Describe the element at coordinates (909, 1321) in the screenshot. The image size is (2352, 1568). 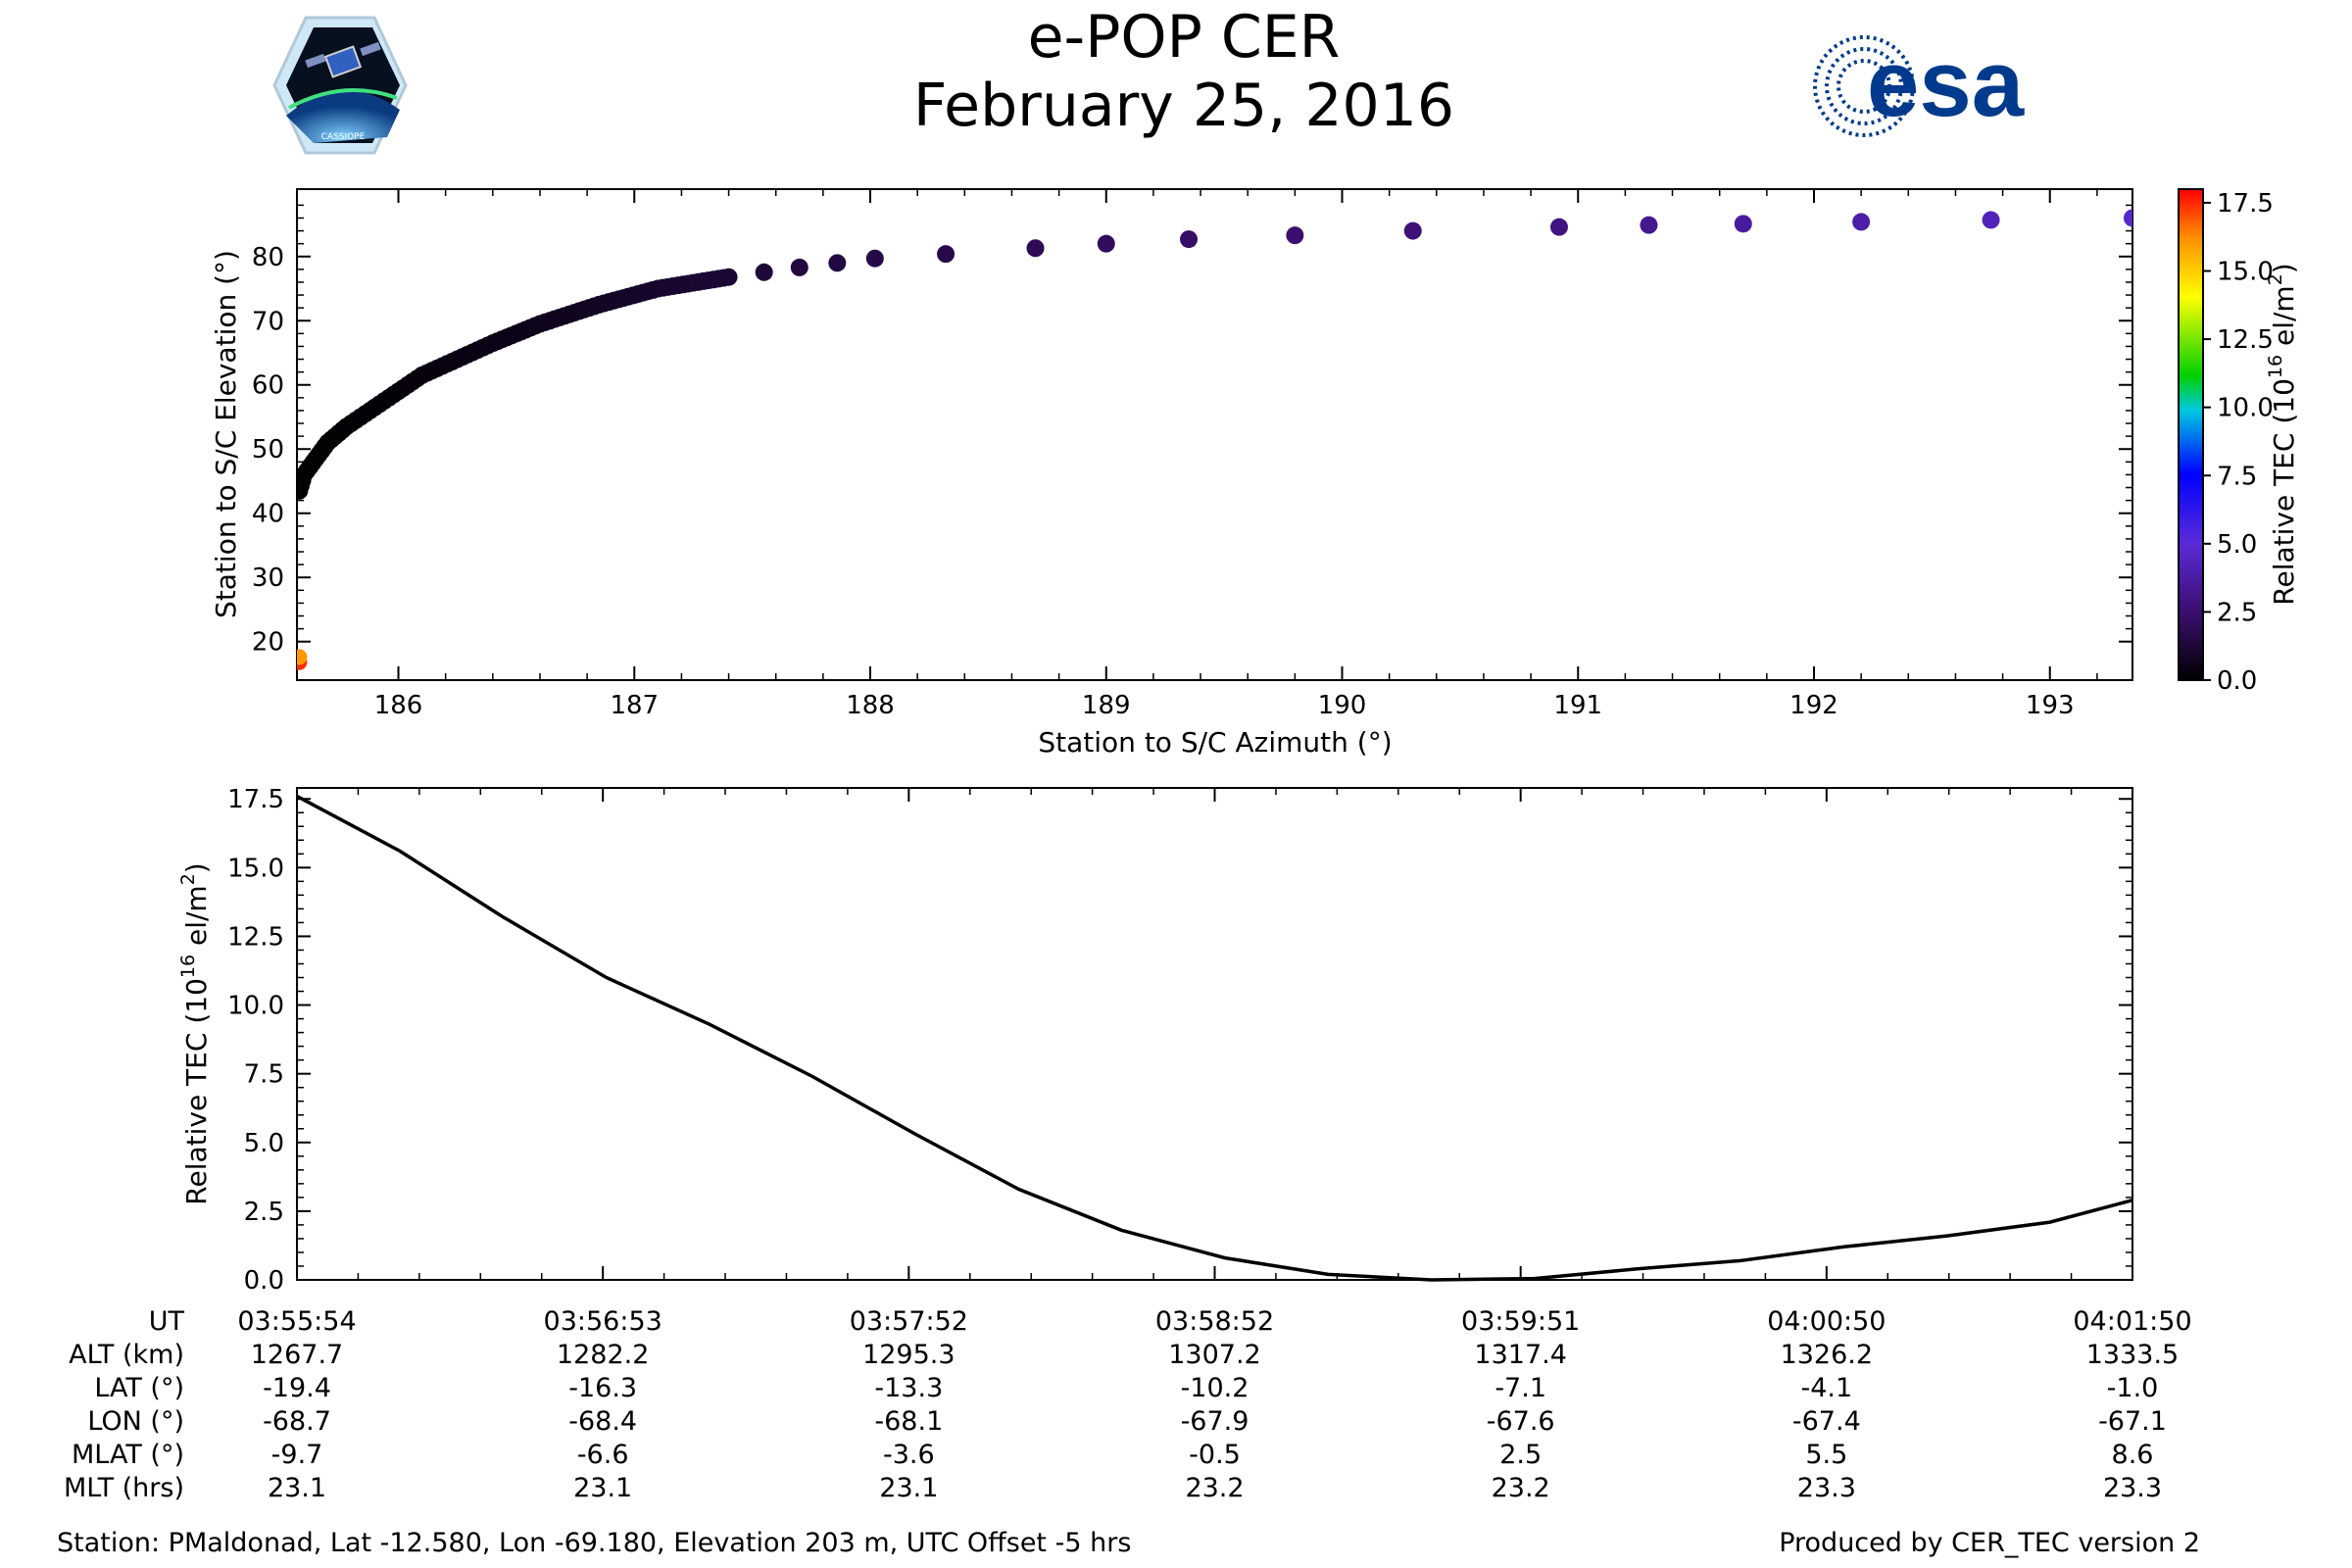
I see `table-cell: 03:57:52` at that location.